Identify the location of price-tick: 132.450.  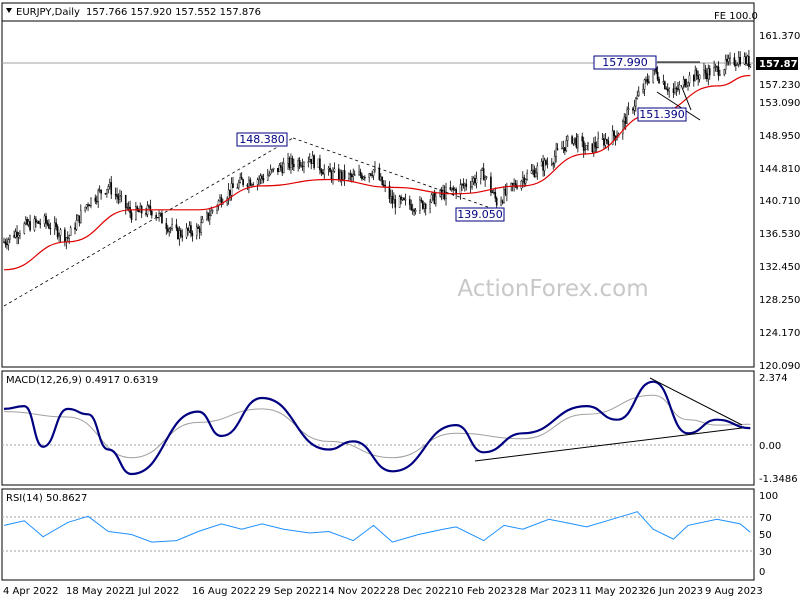
(779, 267).